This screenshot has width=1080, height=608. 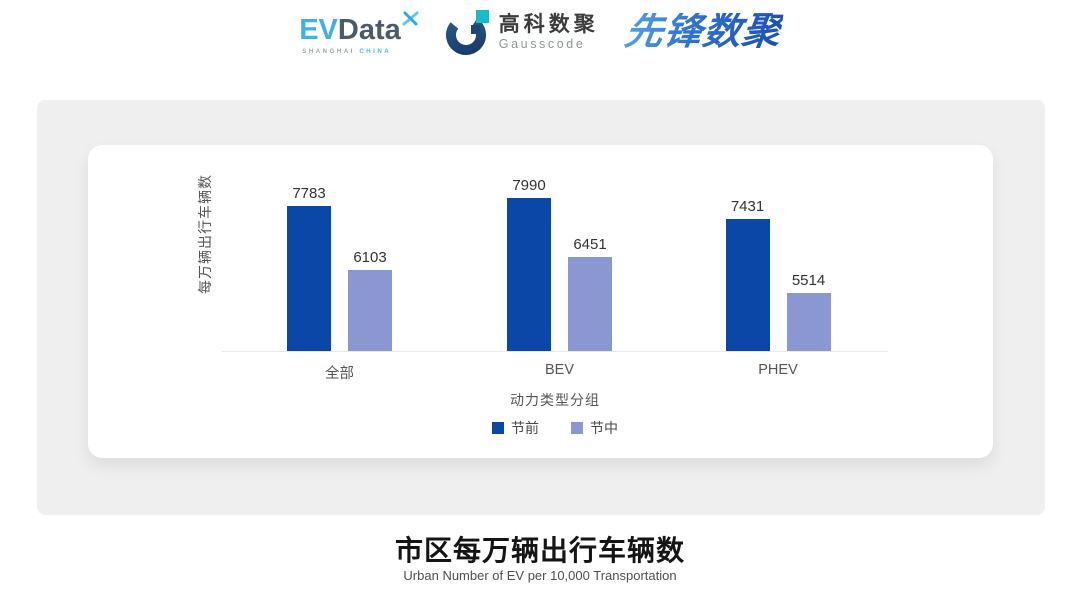 I want to click on evdata-wordmark: EV Data, so click(x=359, y=27).